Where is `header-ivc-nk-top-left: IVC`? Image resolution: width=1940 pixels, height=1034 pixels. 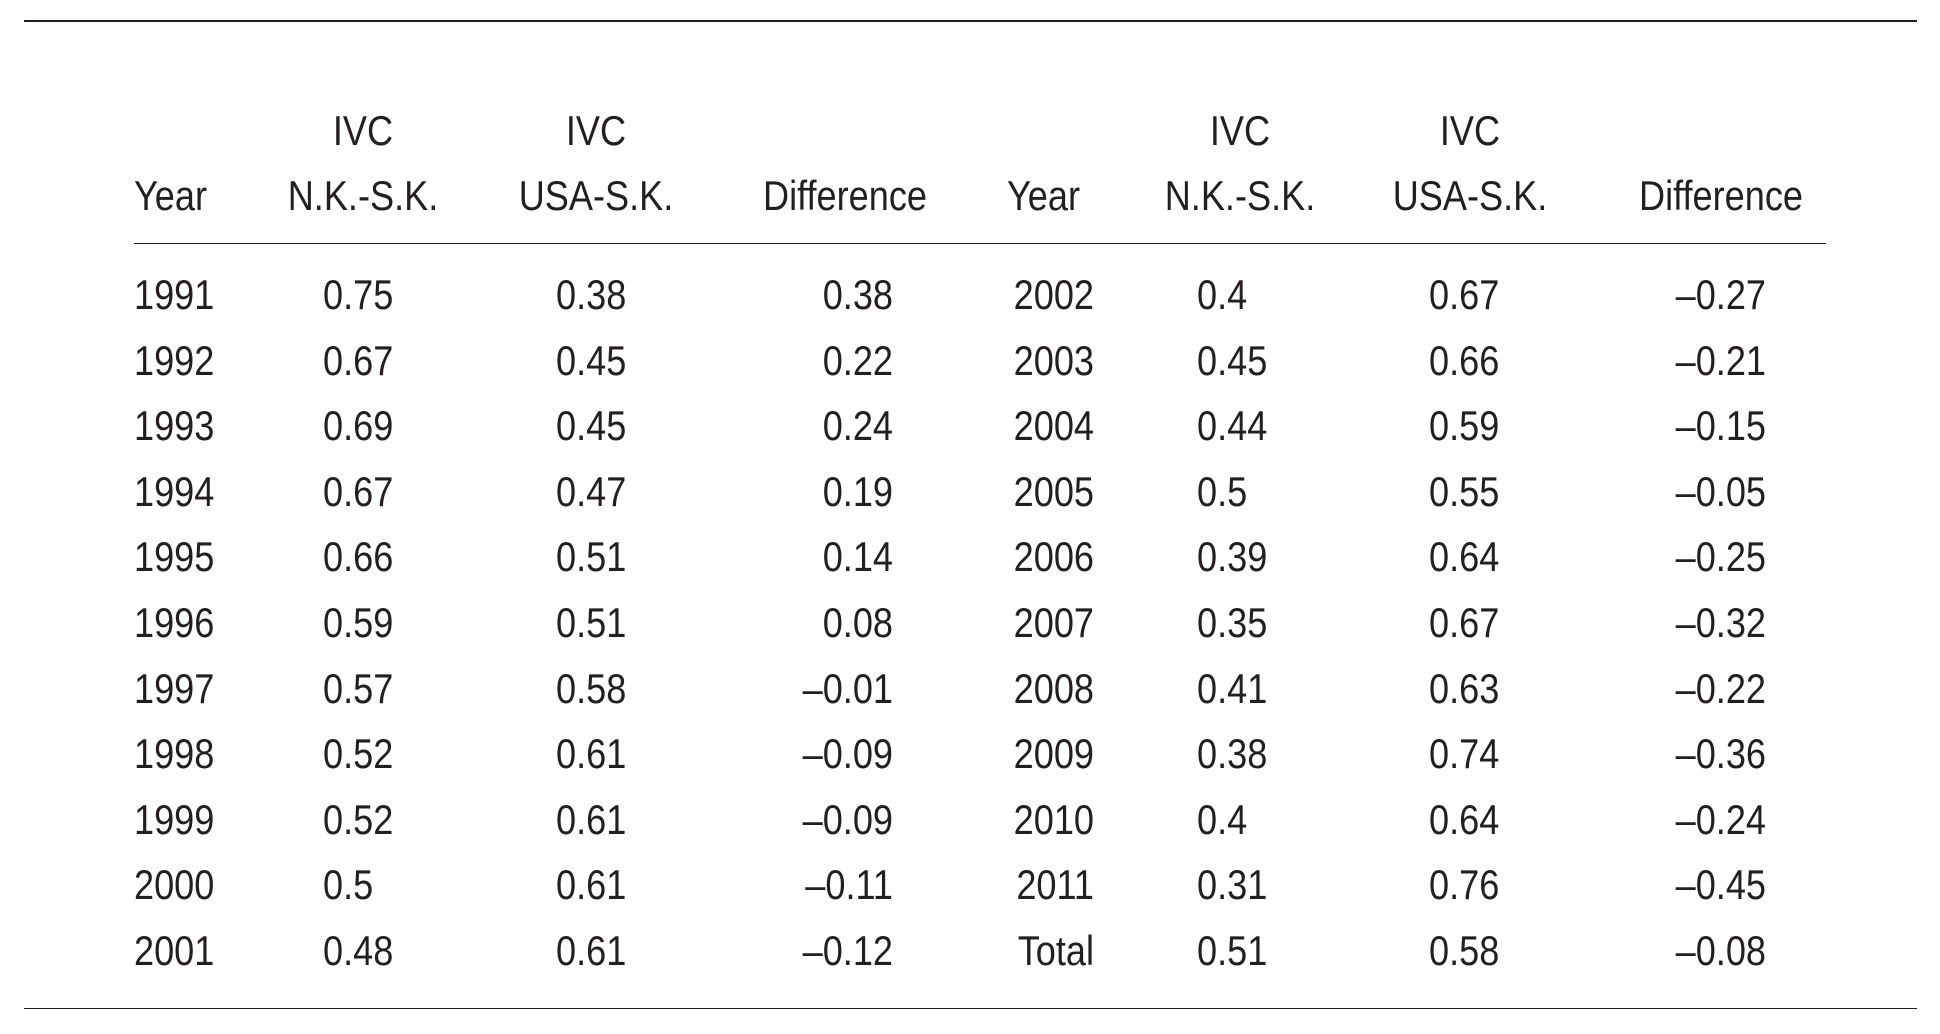 header-ivc-nk-top-left: IVC is located at coordinates (363, 130).